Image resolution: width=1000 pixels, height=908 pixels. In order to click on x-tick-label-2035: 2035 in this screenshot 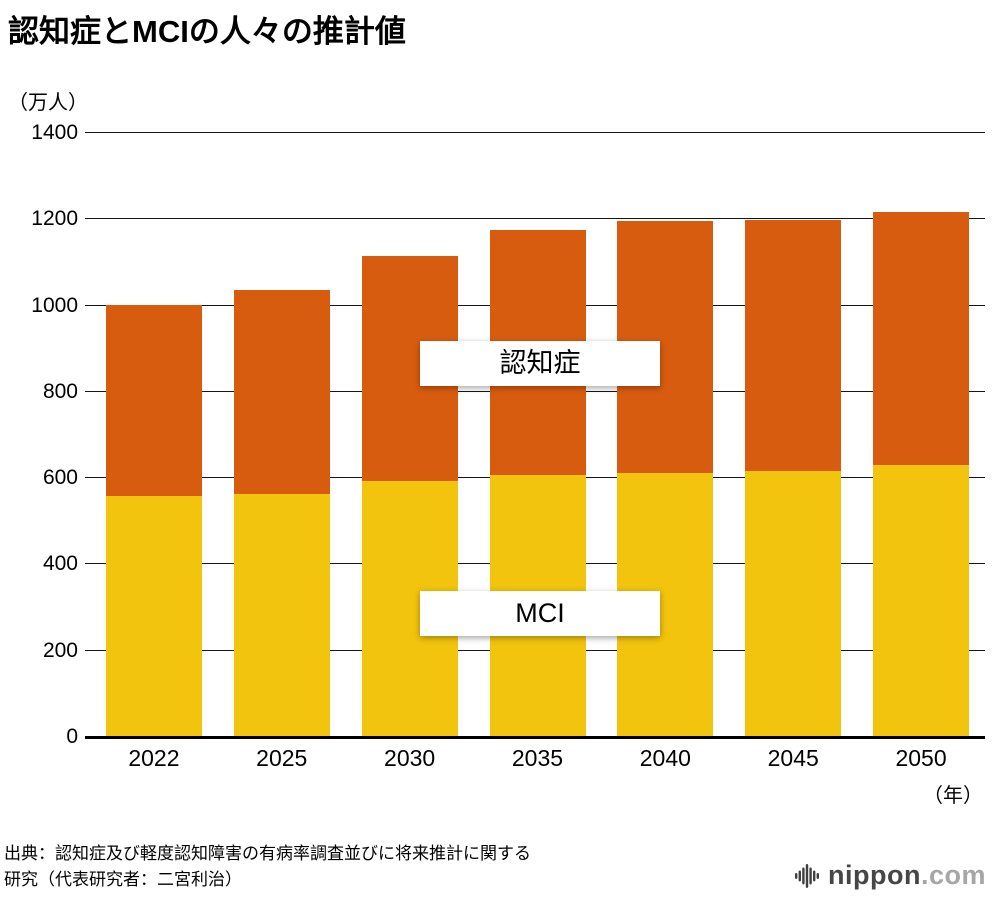, I will do `click(537, 758)`.